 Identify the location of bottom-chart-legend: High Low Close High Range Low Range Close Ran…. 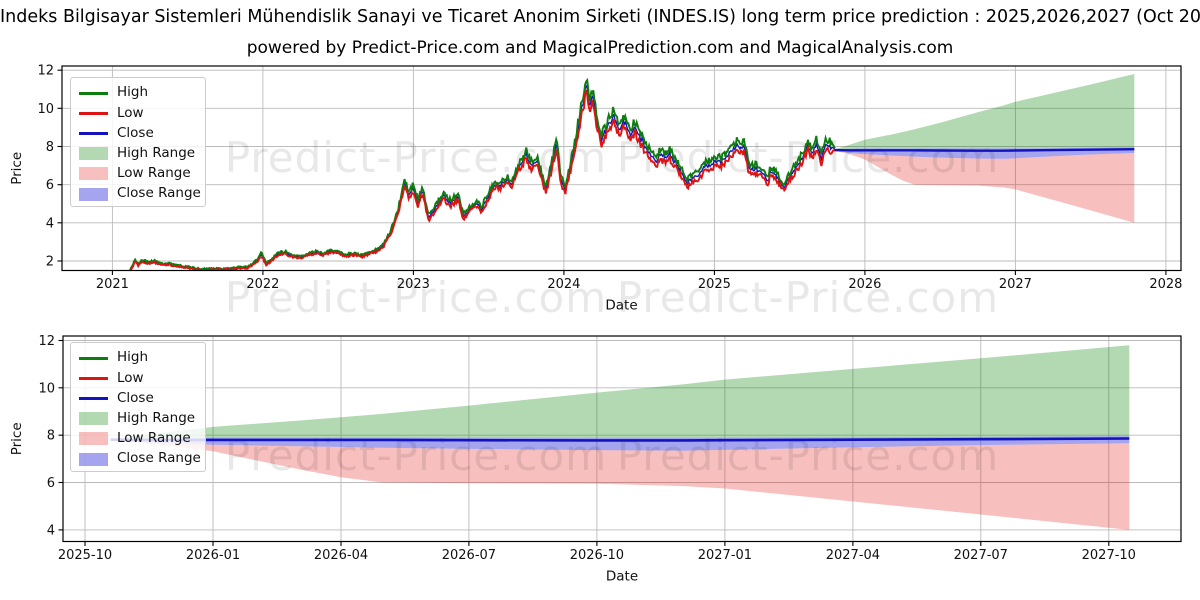
(138, 407).